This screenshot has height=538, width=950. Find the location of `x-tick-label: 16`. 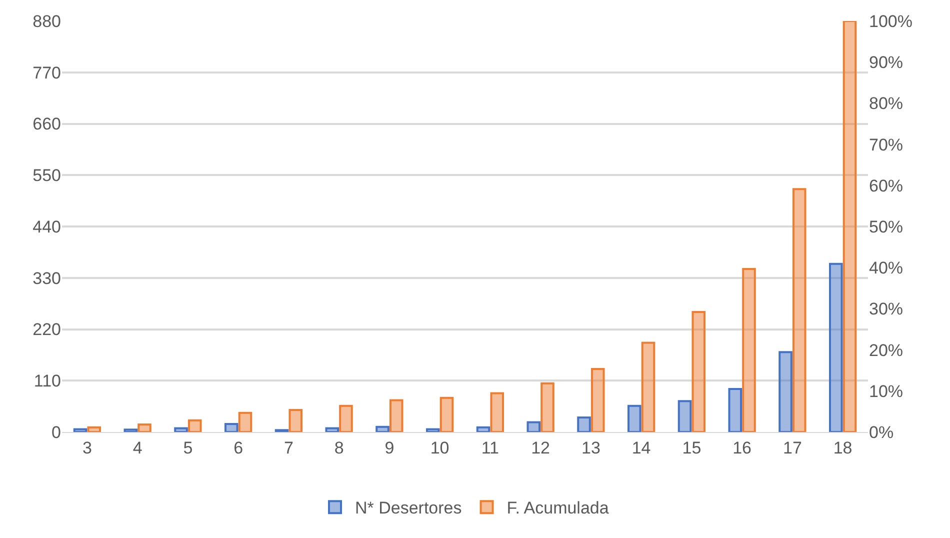

x-tick-label: 16 is located at coordinates (742, 448).